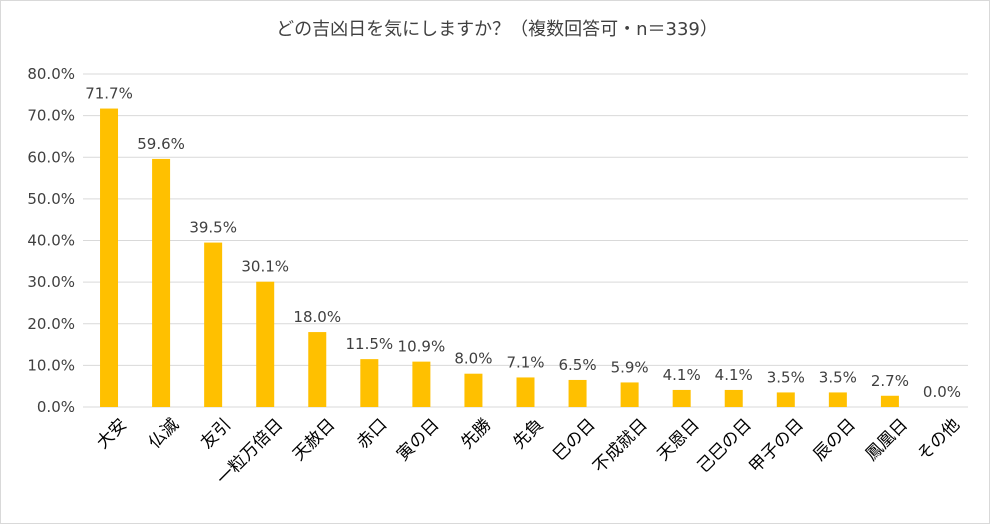  Describe the element at coordinates (314, 440) in the screenshot. I see `category-label: 天赦日` at that location.